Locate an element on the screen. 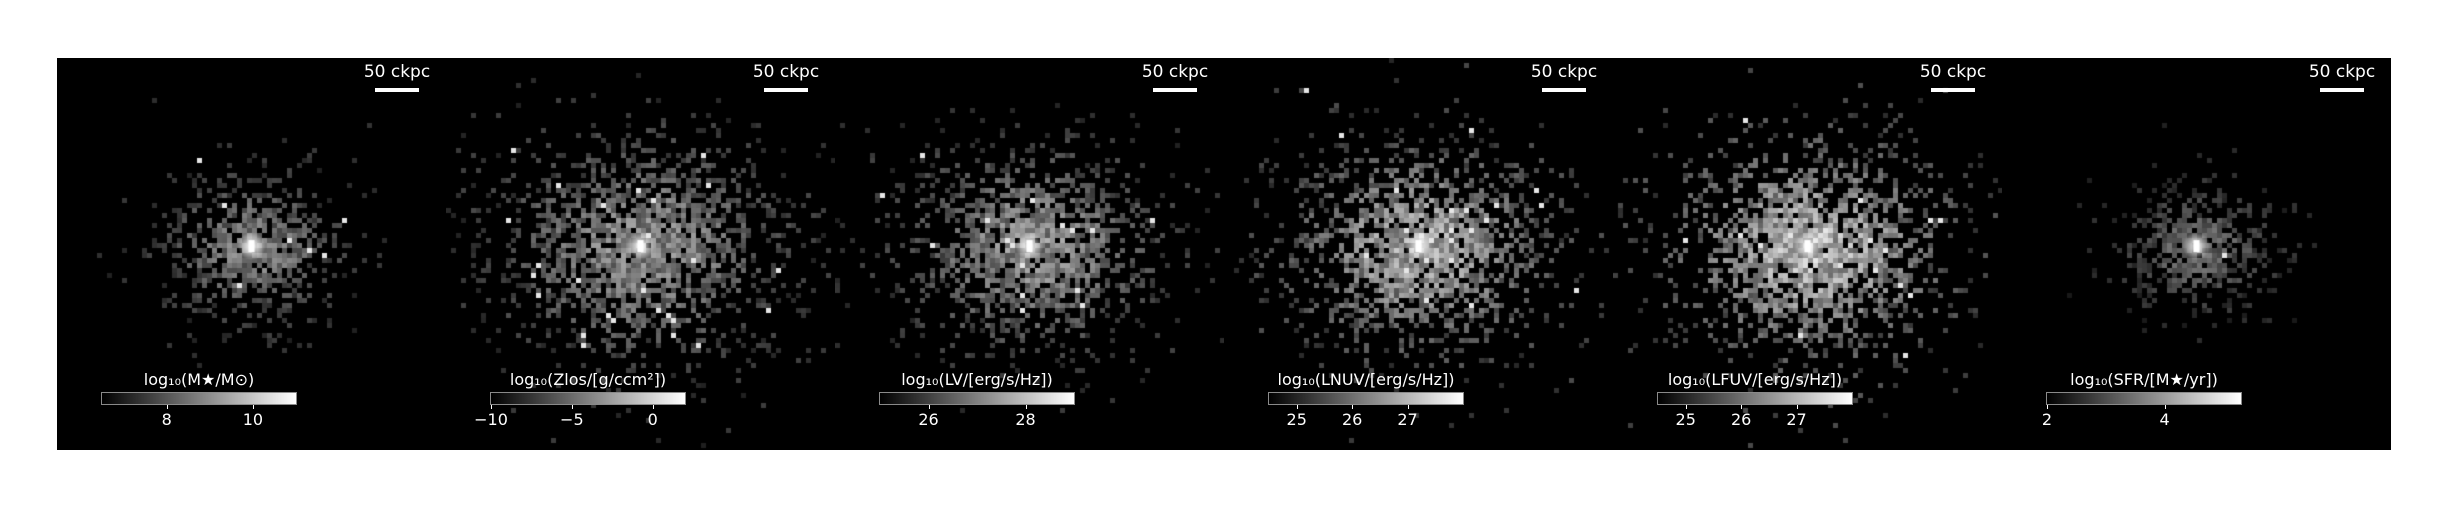 This screenshot has height=507, width=2444. panel-nuv-luminosity: 50 ckpc log₁₀(LNUV/[erg/s/Hz]) 25 26 27 is located at coordinates (1418, 254).